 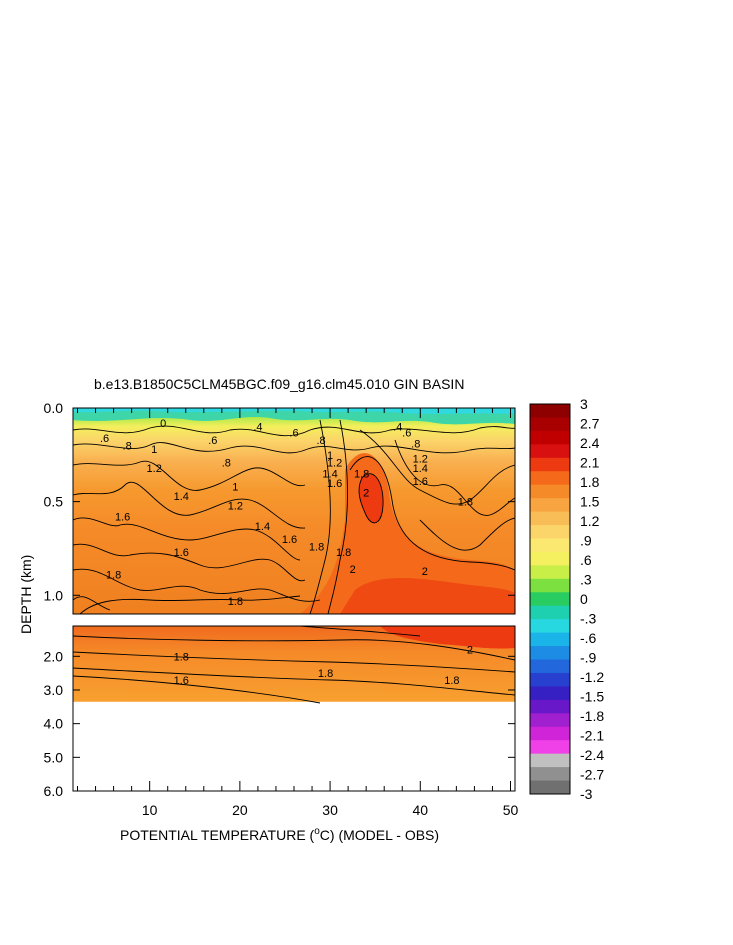 What do you see at coordinates (588, 658) in the screenshot?
I see `colorbar-label: -.9` at bounding box center [588, 658].